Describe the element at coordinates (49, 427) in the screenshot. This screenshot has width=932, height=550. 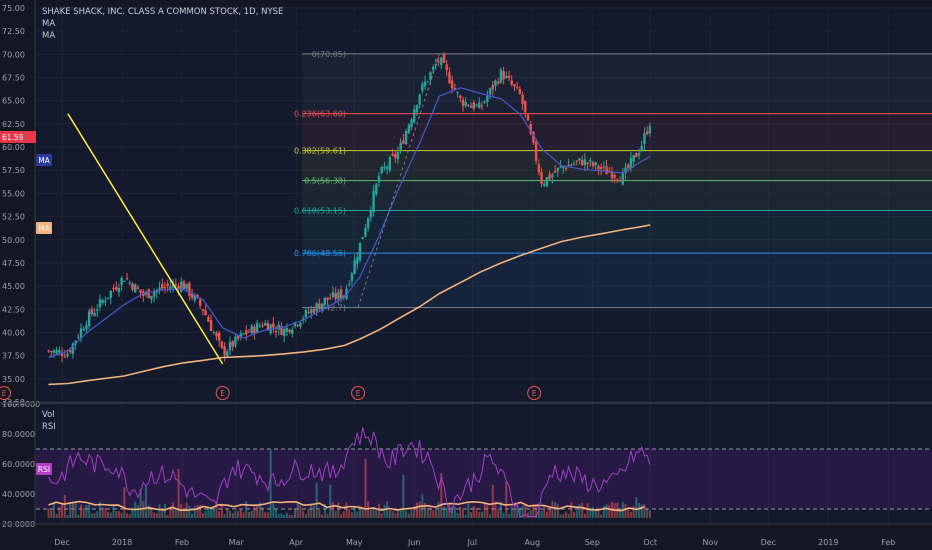
I see `legend-rsi: RSI` at that location.